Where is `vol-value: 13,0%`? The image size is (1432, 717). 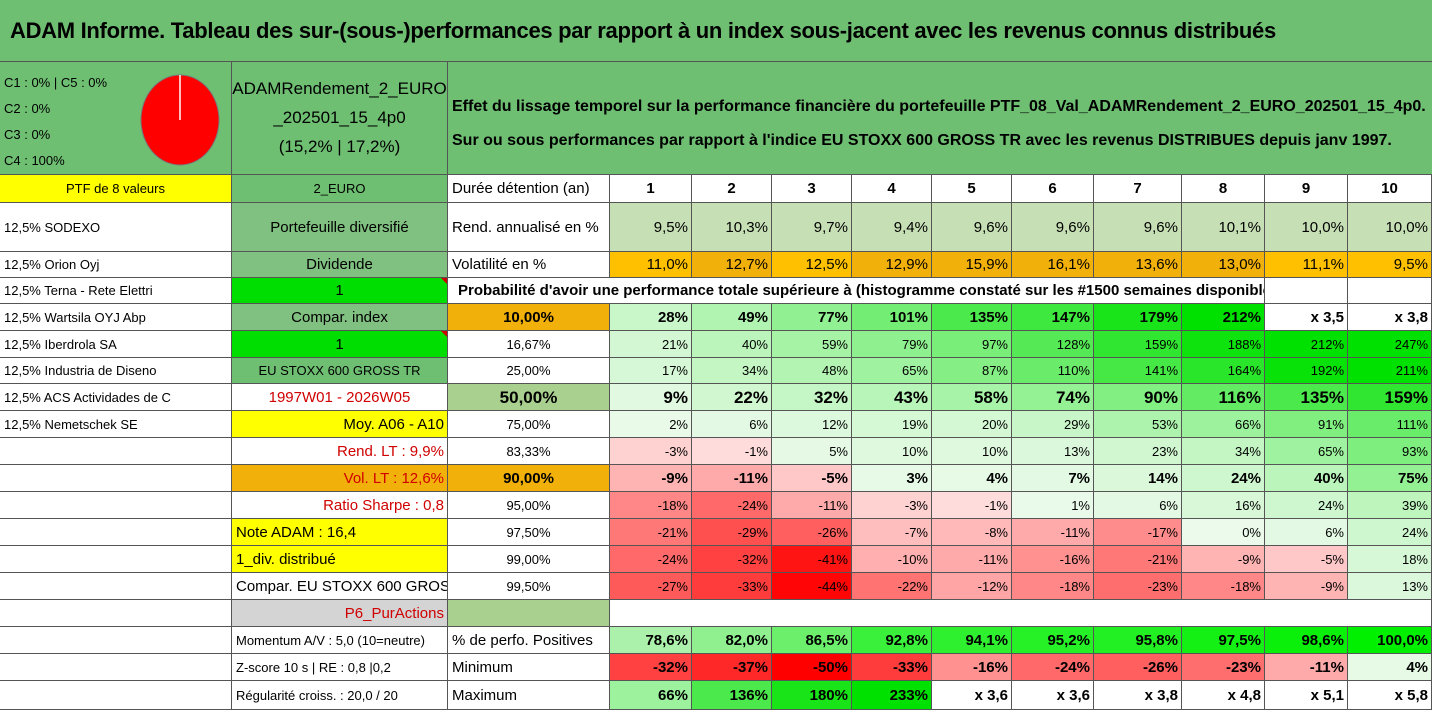
vol-value: 13,0% is located at coordinates (1223, 265).